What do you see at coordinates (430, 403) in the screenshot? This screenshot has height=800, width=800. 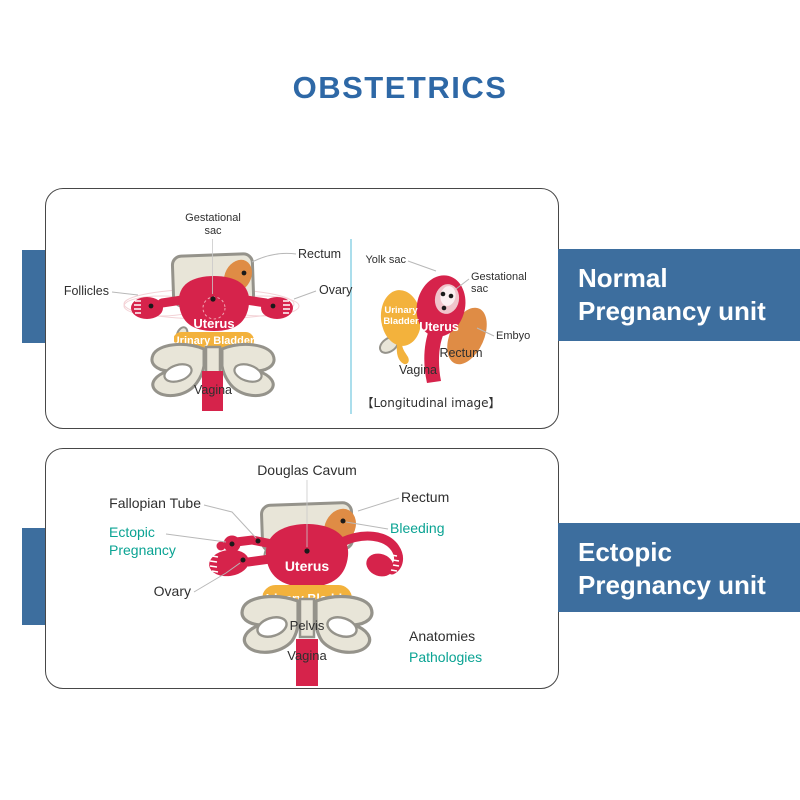 I see `longitudinal-caption: 【Longitudinal image】` at bounding box center [430, 403].